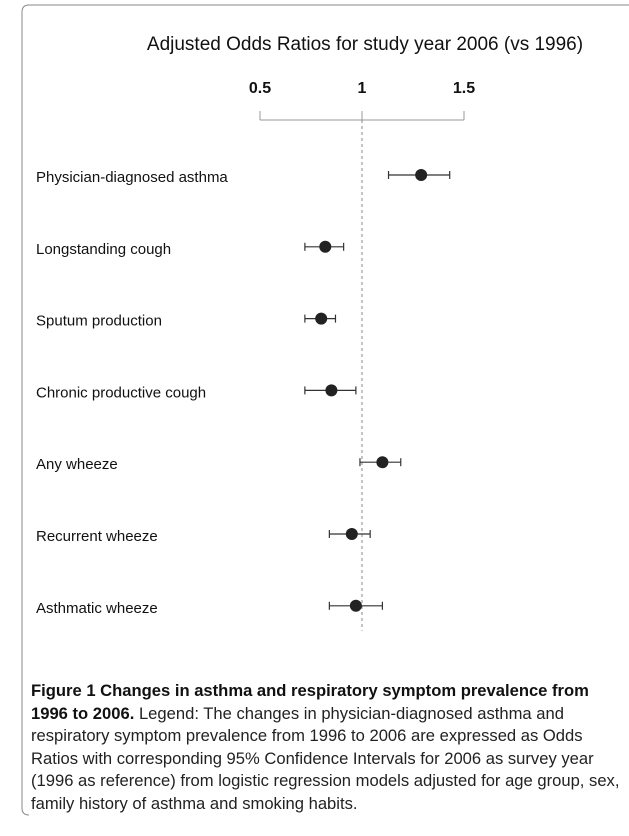 The height and width of the screenshot is (836, 629). Describe the element at coordinates (362, 88) in the screenshot. I see `x-tick-label: 1` at that location.